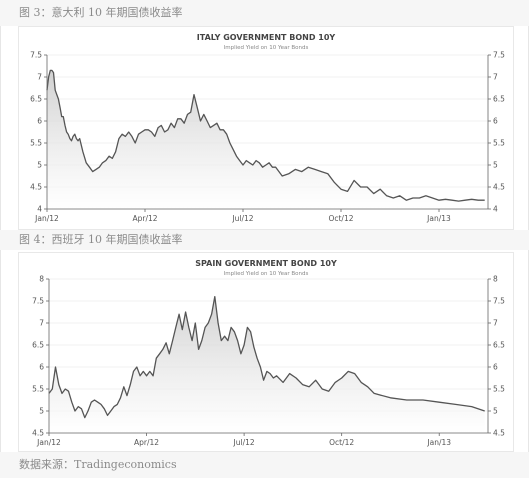  Describe the element at coordinates (266, 37) in the screenshot. I see `chart-title: ITALY GOVERNMENT BOND 10Y` at that location.